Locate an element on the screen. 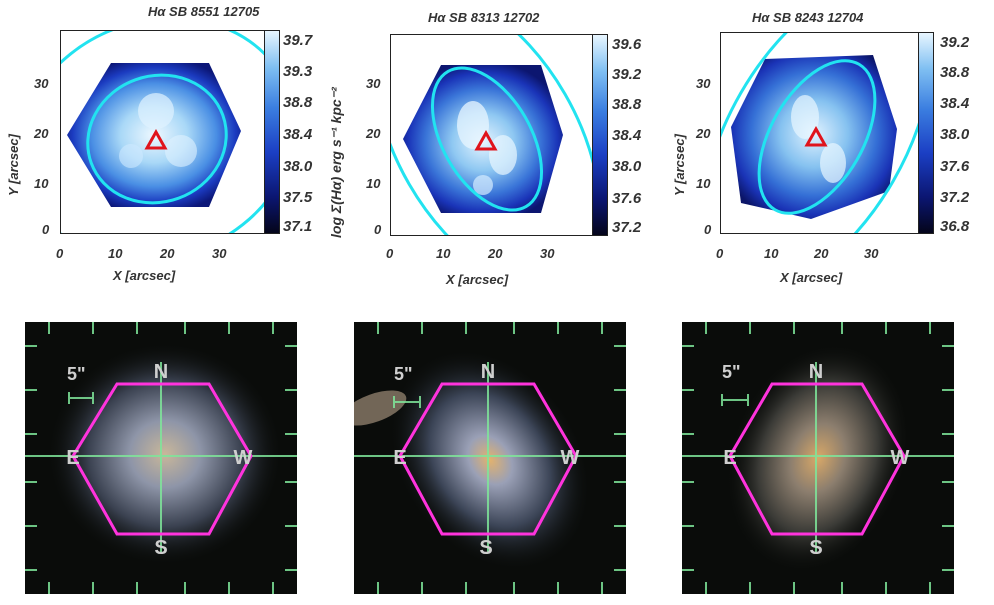 The width and height of the screenshot is (994, 605). galaxy-image-1: N S E W 5" is located at coordinates (161, 458).